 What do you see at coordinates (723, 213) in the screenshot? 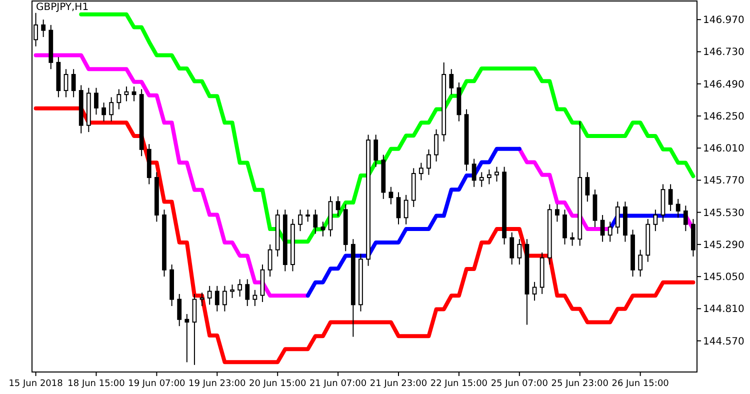
I see `y-tick-label: 145.530` at bounding box center [723, 213].